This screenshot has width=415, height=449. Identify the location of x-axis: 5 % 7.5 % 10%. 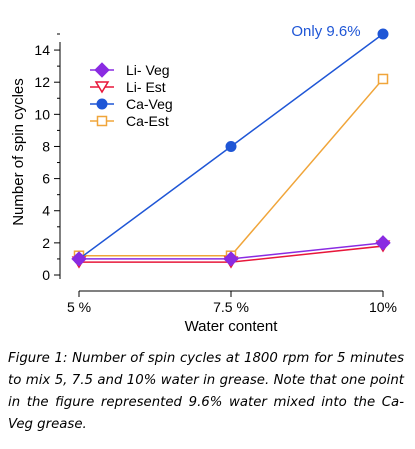
(232, 302).